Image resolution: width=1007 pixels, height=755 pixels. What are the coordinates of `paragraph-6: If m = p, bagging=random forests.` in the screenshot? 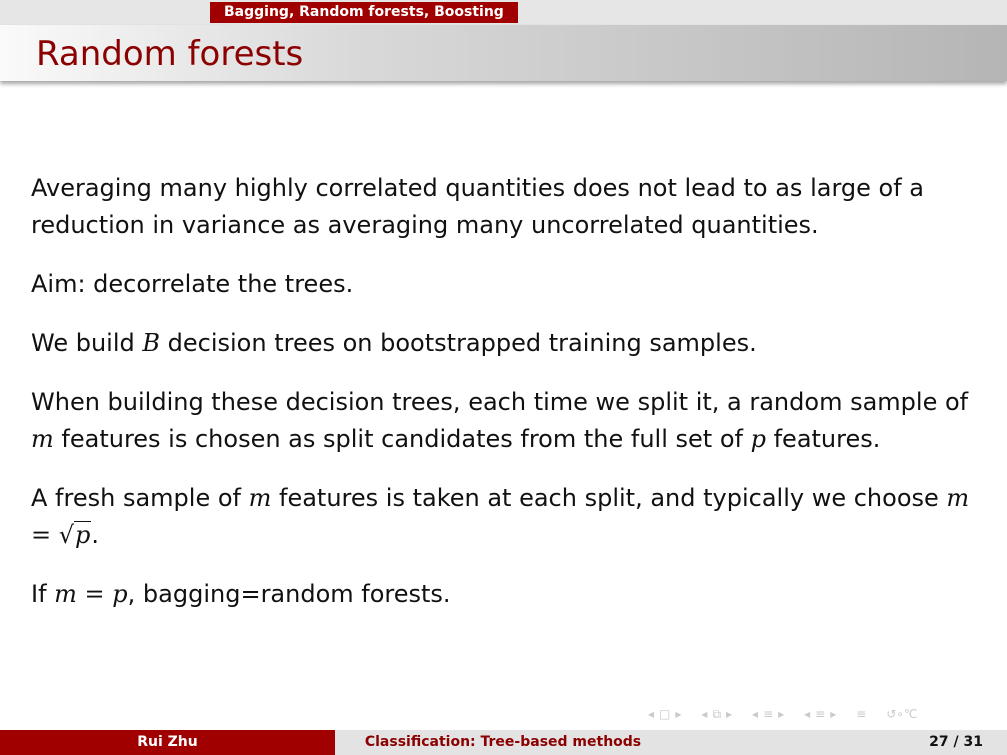 It's located at (506, 594).